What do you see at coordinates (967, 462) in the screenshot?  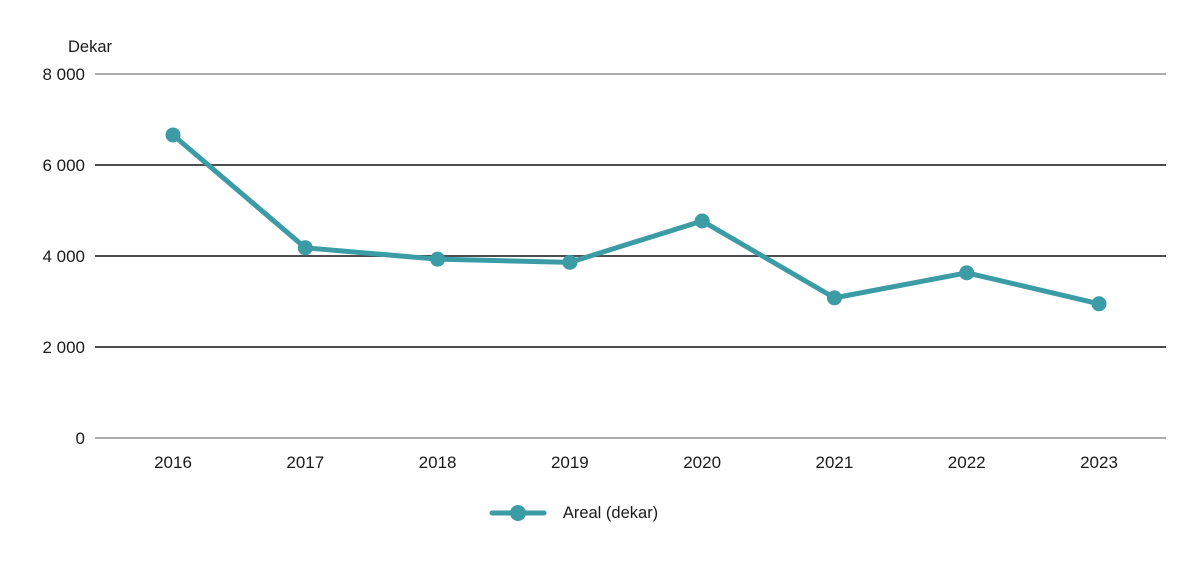 I see `x-tick-label: 2022` at bounding box center [967, 462].